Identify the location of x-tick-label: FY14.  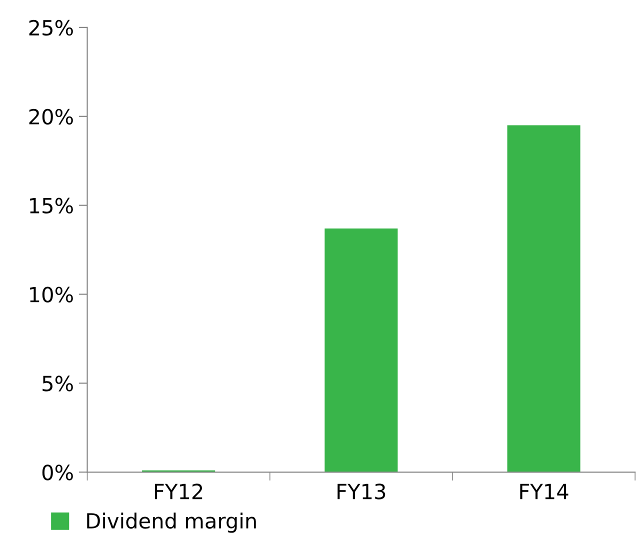
(544, 492).